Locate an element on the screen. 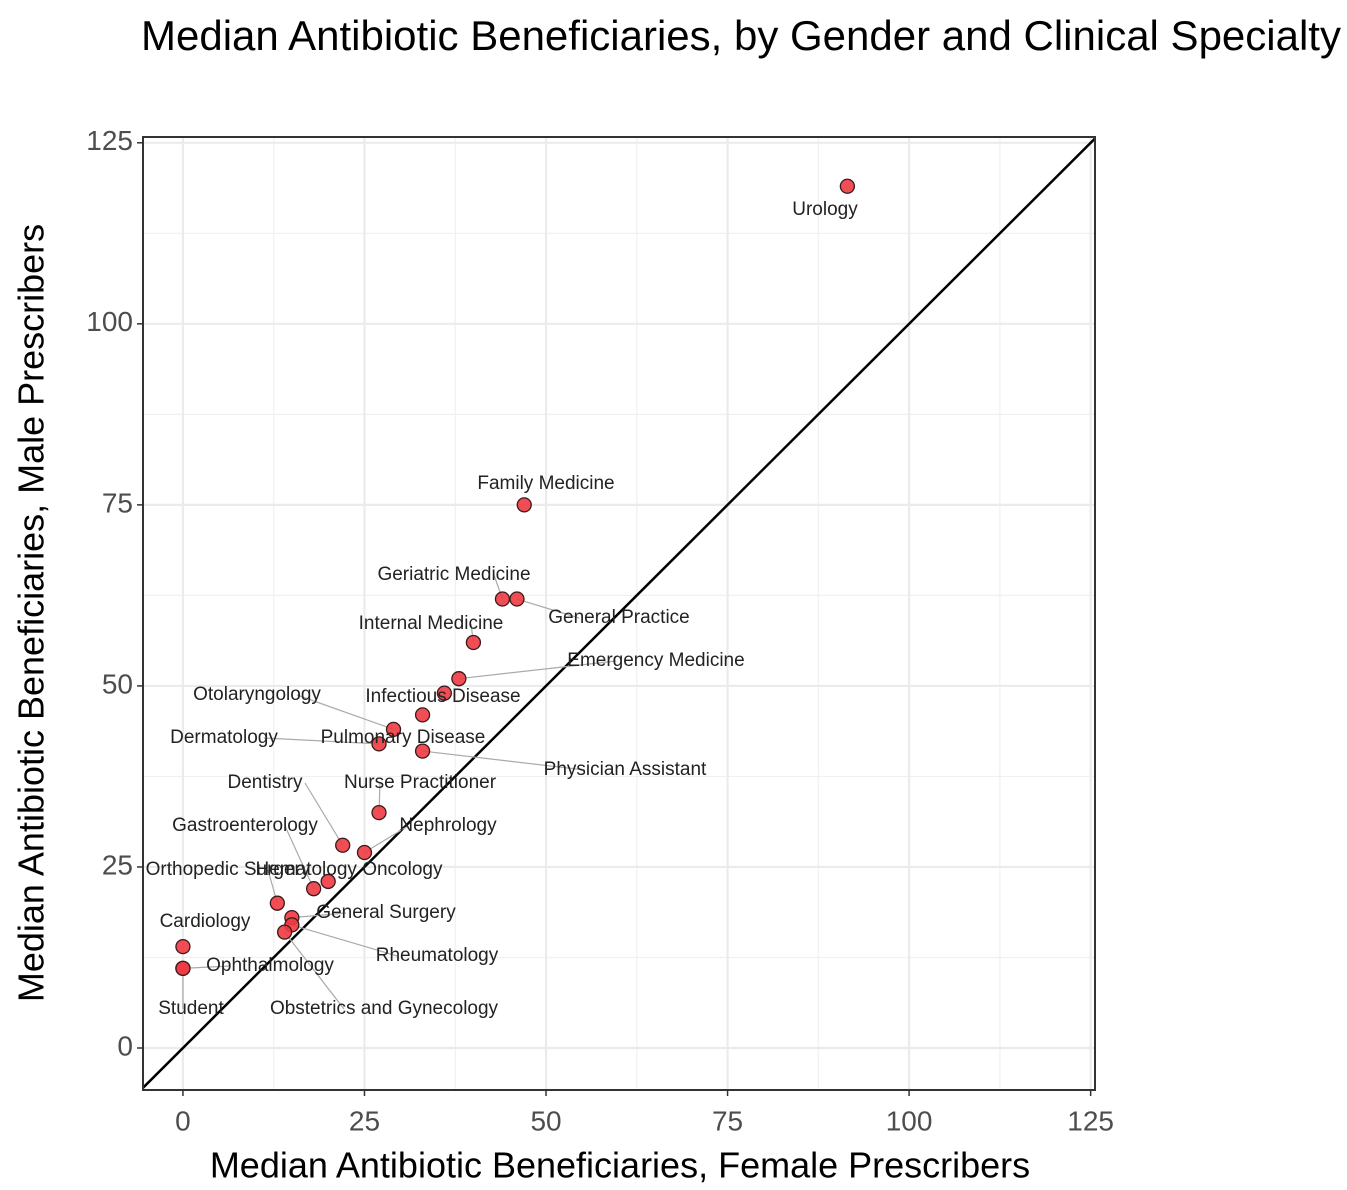 This screenshot has height=1190, width=1347. point-label: General Surgery is located at coordinates (386, 912).